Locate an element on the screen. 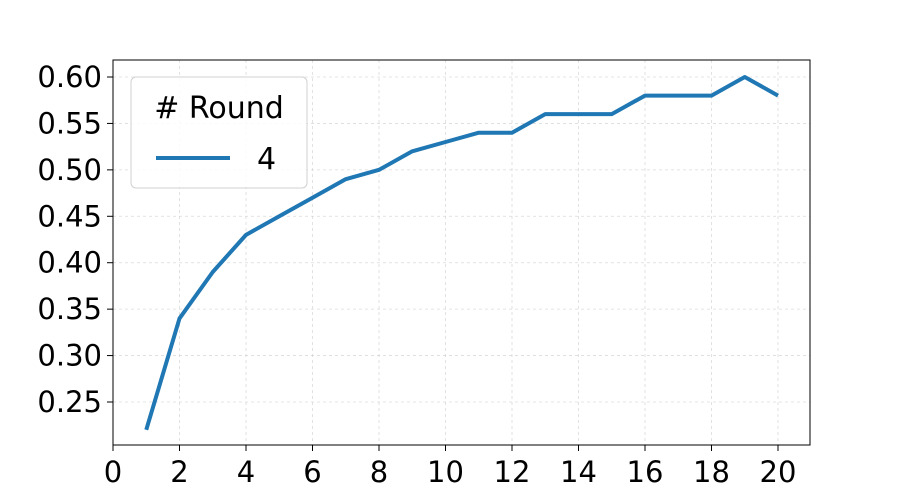  legend: # Round 4 is located at coordinates (219, 132).